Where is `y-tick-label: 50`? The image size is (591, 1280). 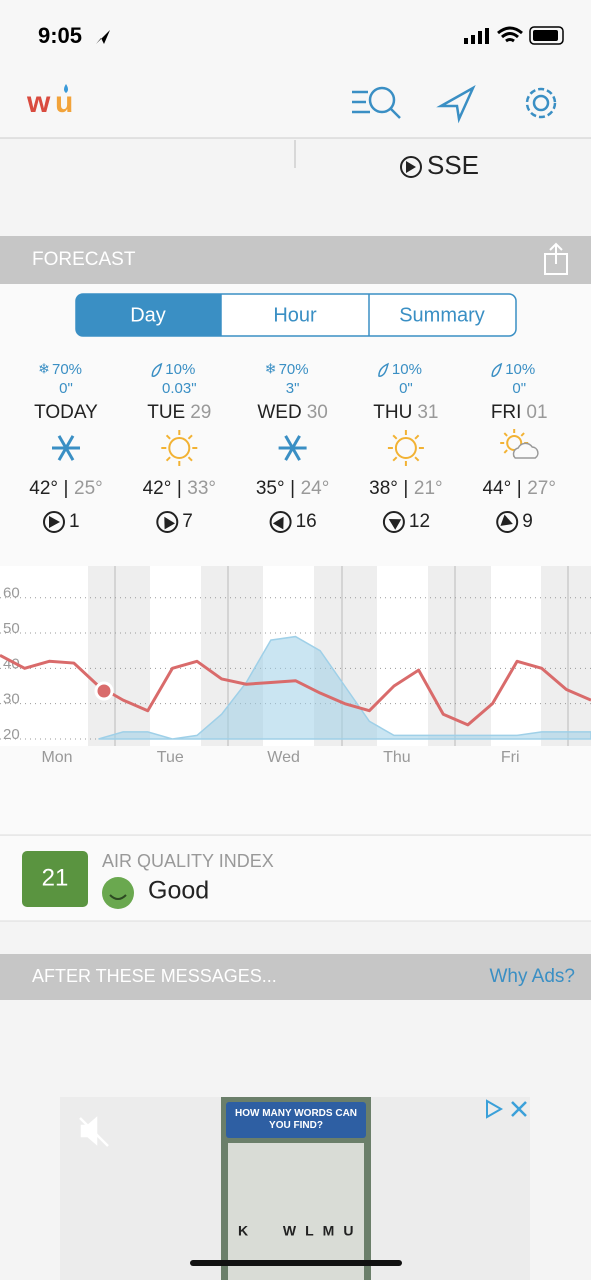
y-tick-label: 50 is located at coordinates (11, 628).